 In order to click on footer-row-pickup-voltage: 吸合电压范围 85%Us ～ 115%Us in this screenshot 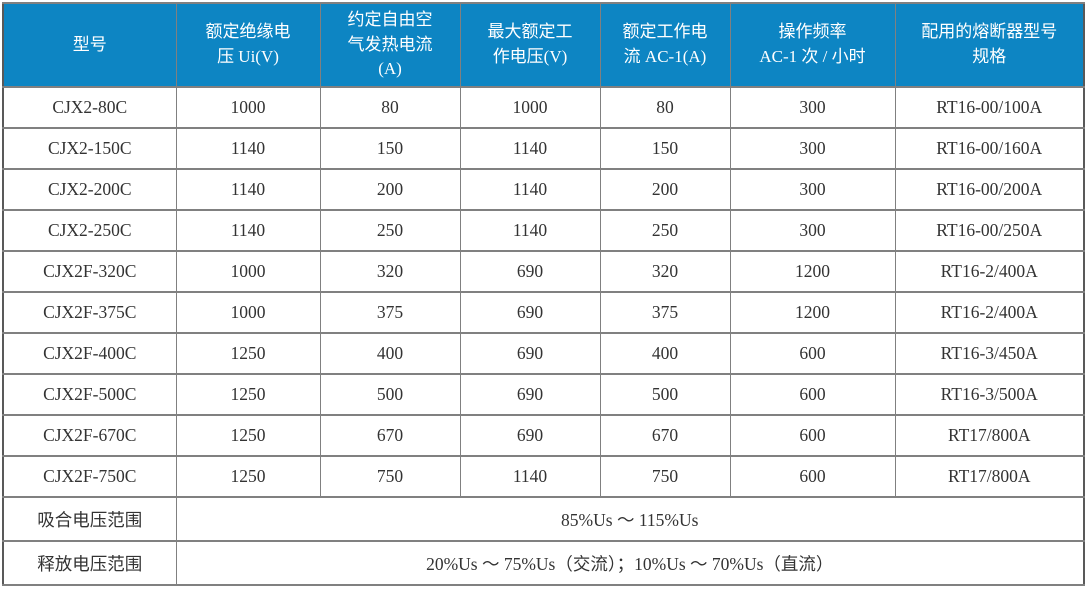, I will do `click(543, 519)`.